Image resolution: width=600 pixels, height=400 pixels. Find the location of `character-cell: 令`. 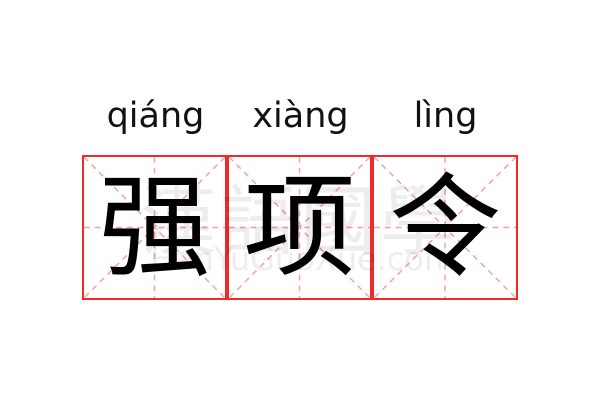

character-cell: 令 is located at coordinates (445, 227).